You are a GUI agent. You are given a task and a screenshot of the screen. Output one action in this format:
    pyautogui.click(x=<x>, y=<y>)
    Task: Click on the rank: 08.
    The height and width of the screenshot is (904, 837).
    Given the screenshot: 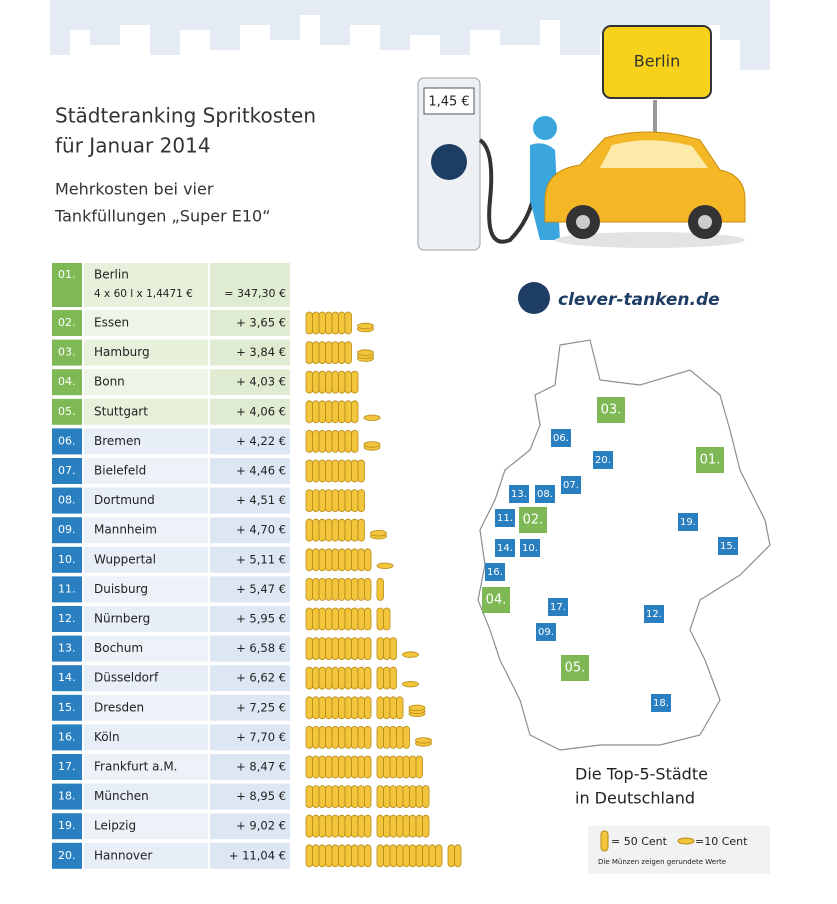 What is the action you would take?
    pyautogui.click(x=67, y=500)
    